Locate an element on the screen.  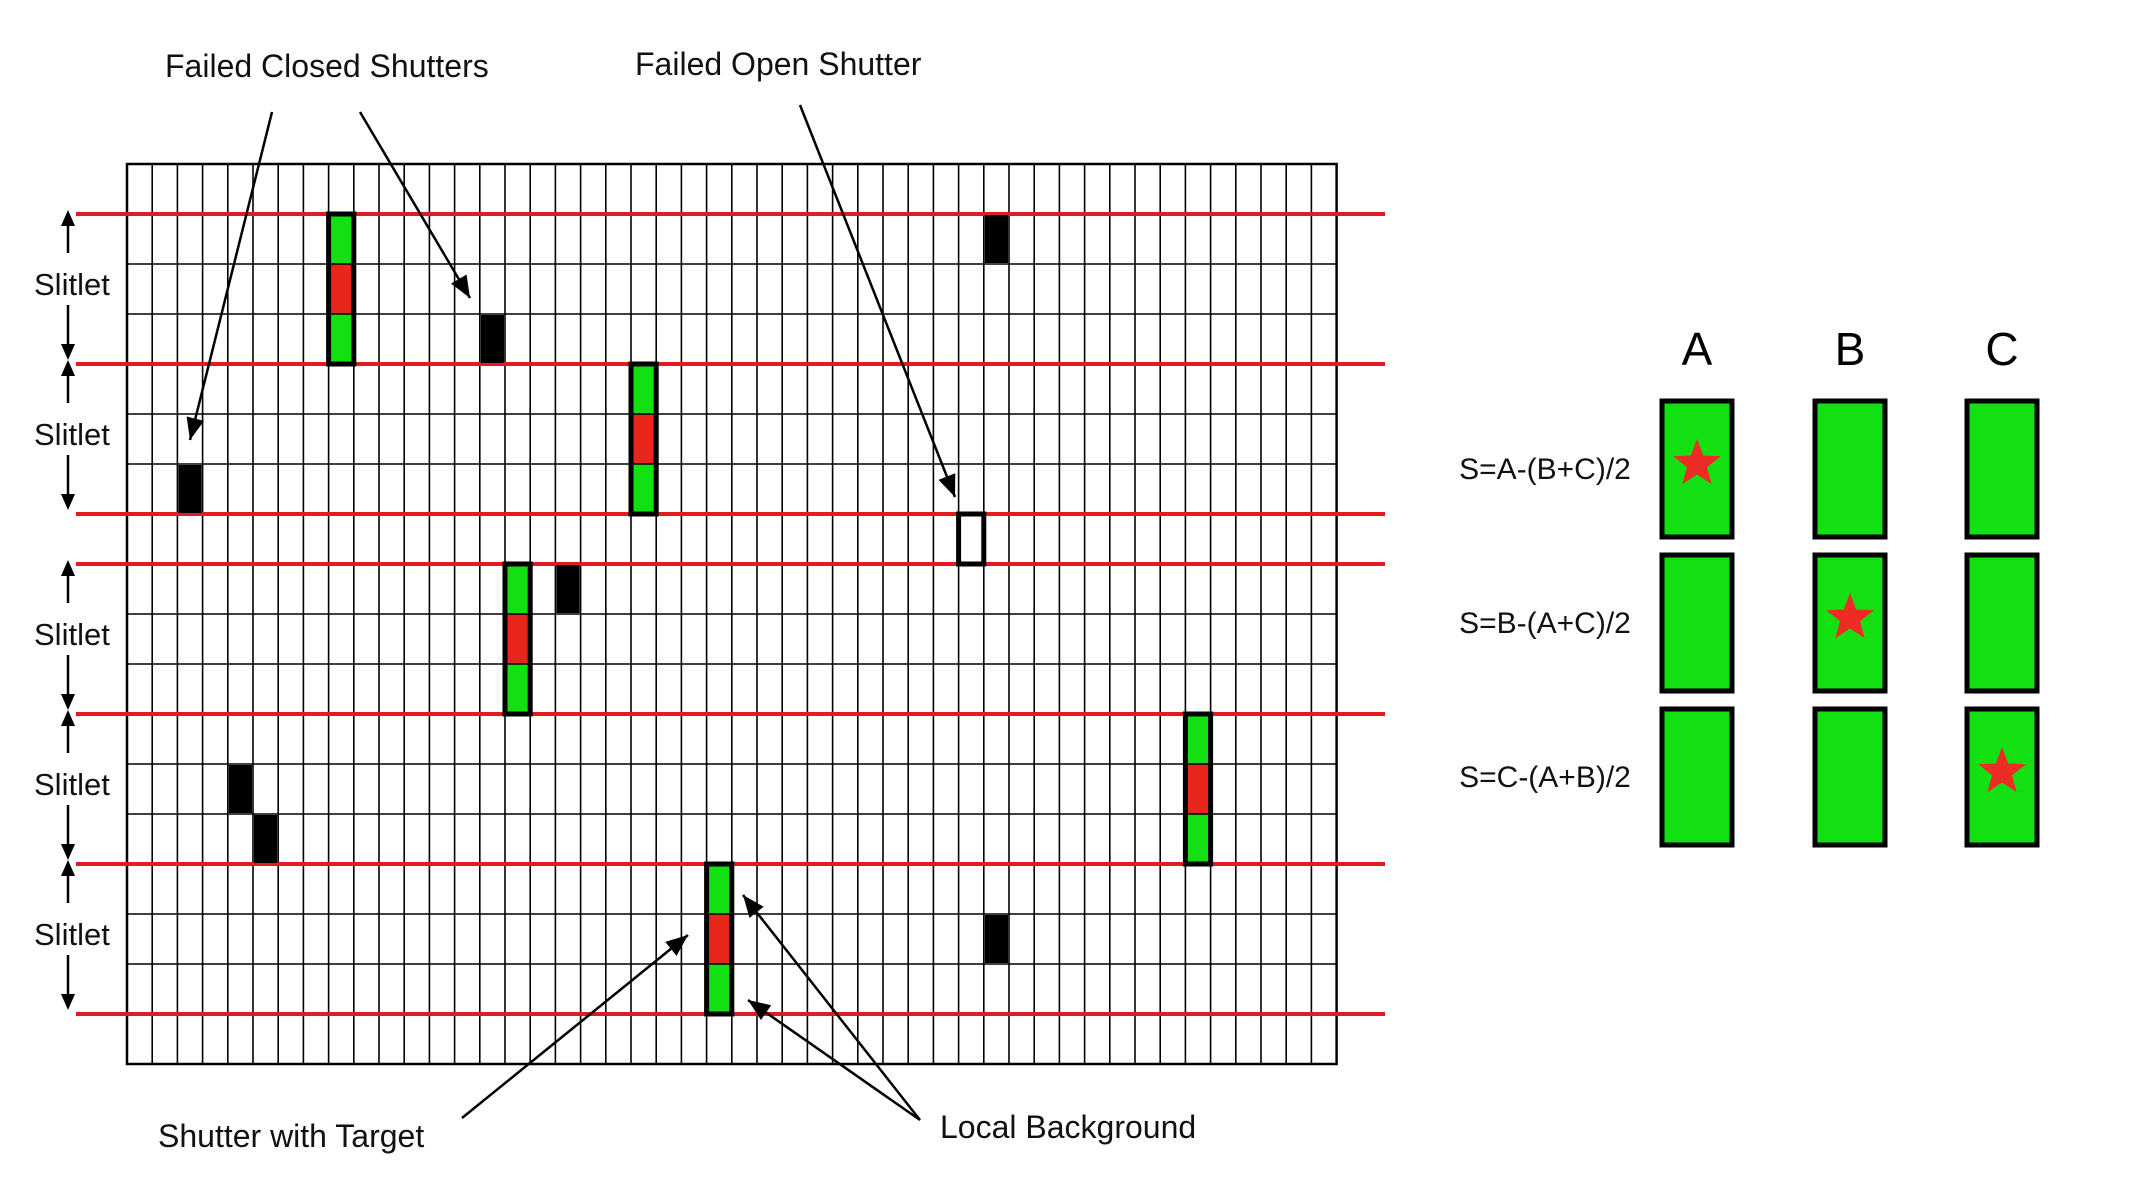
failed-closed-label: Failed Closed Shutters is located at coordinates (327, 66).